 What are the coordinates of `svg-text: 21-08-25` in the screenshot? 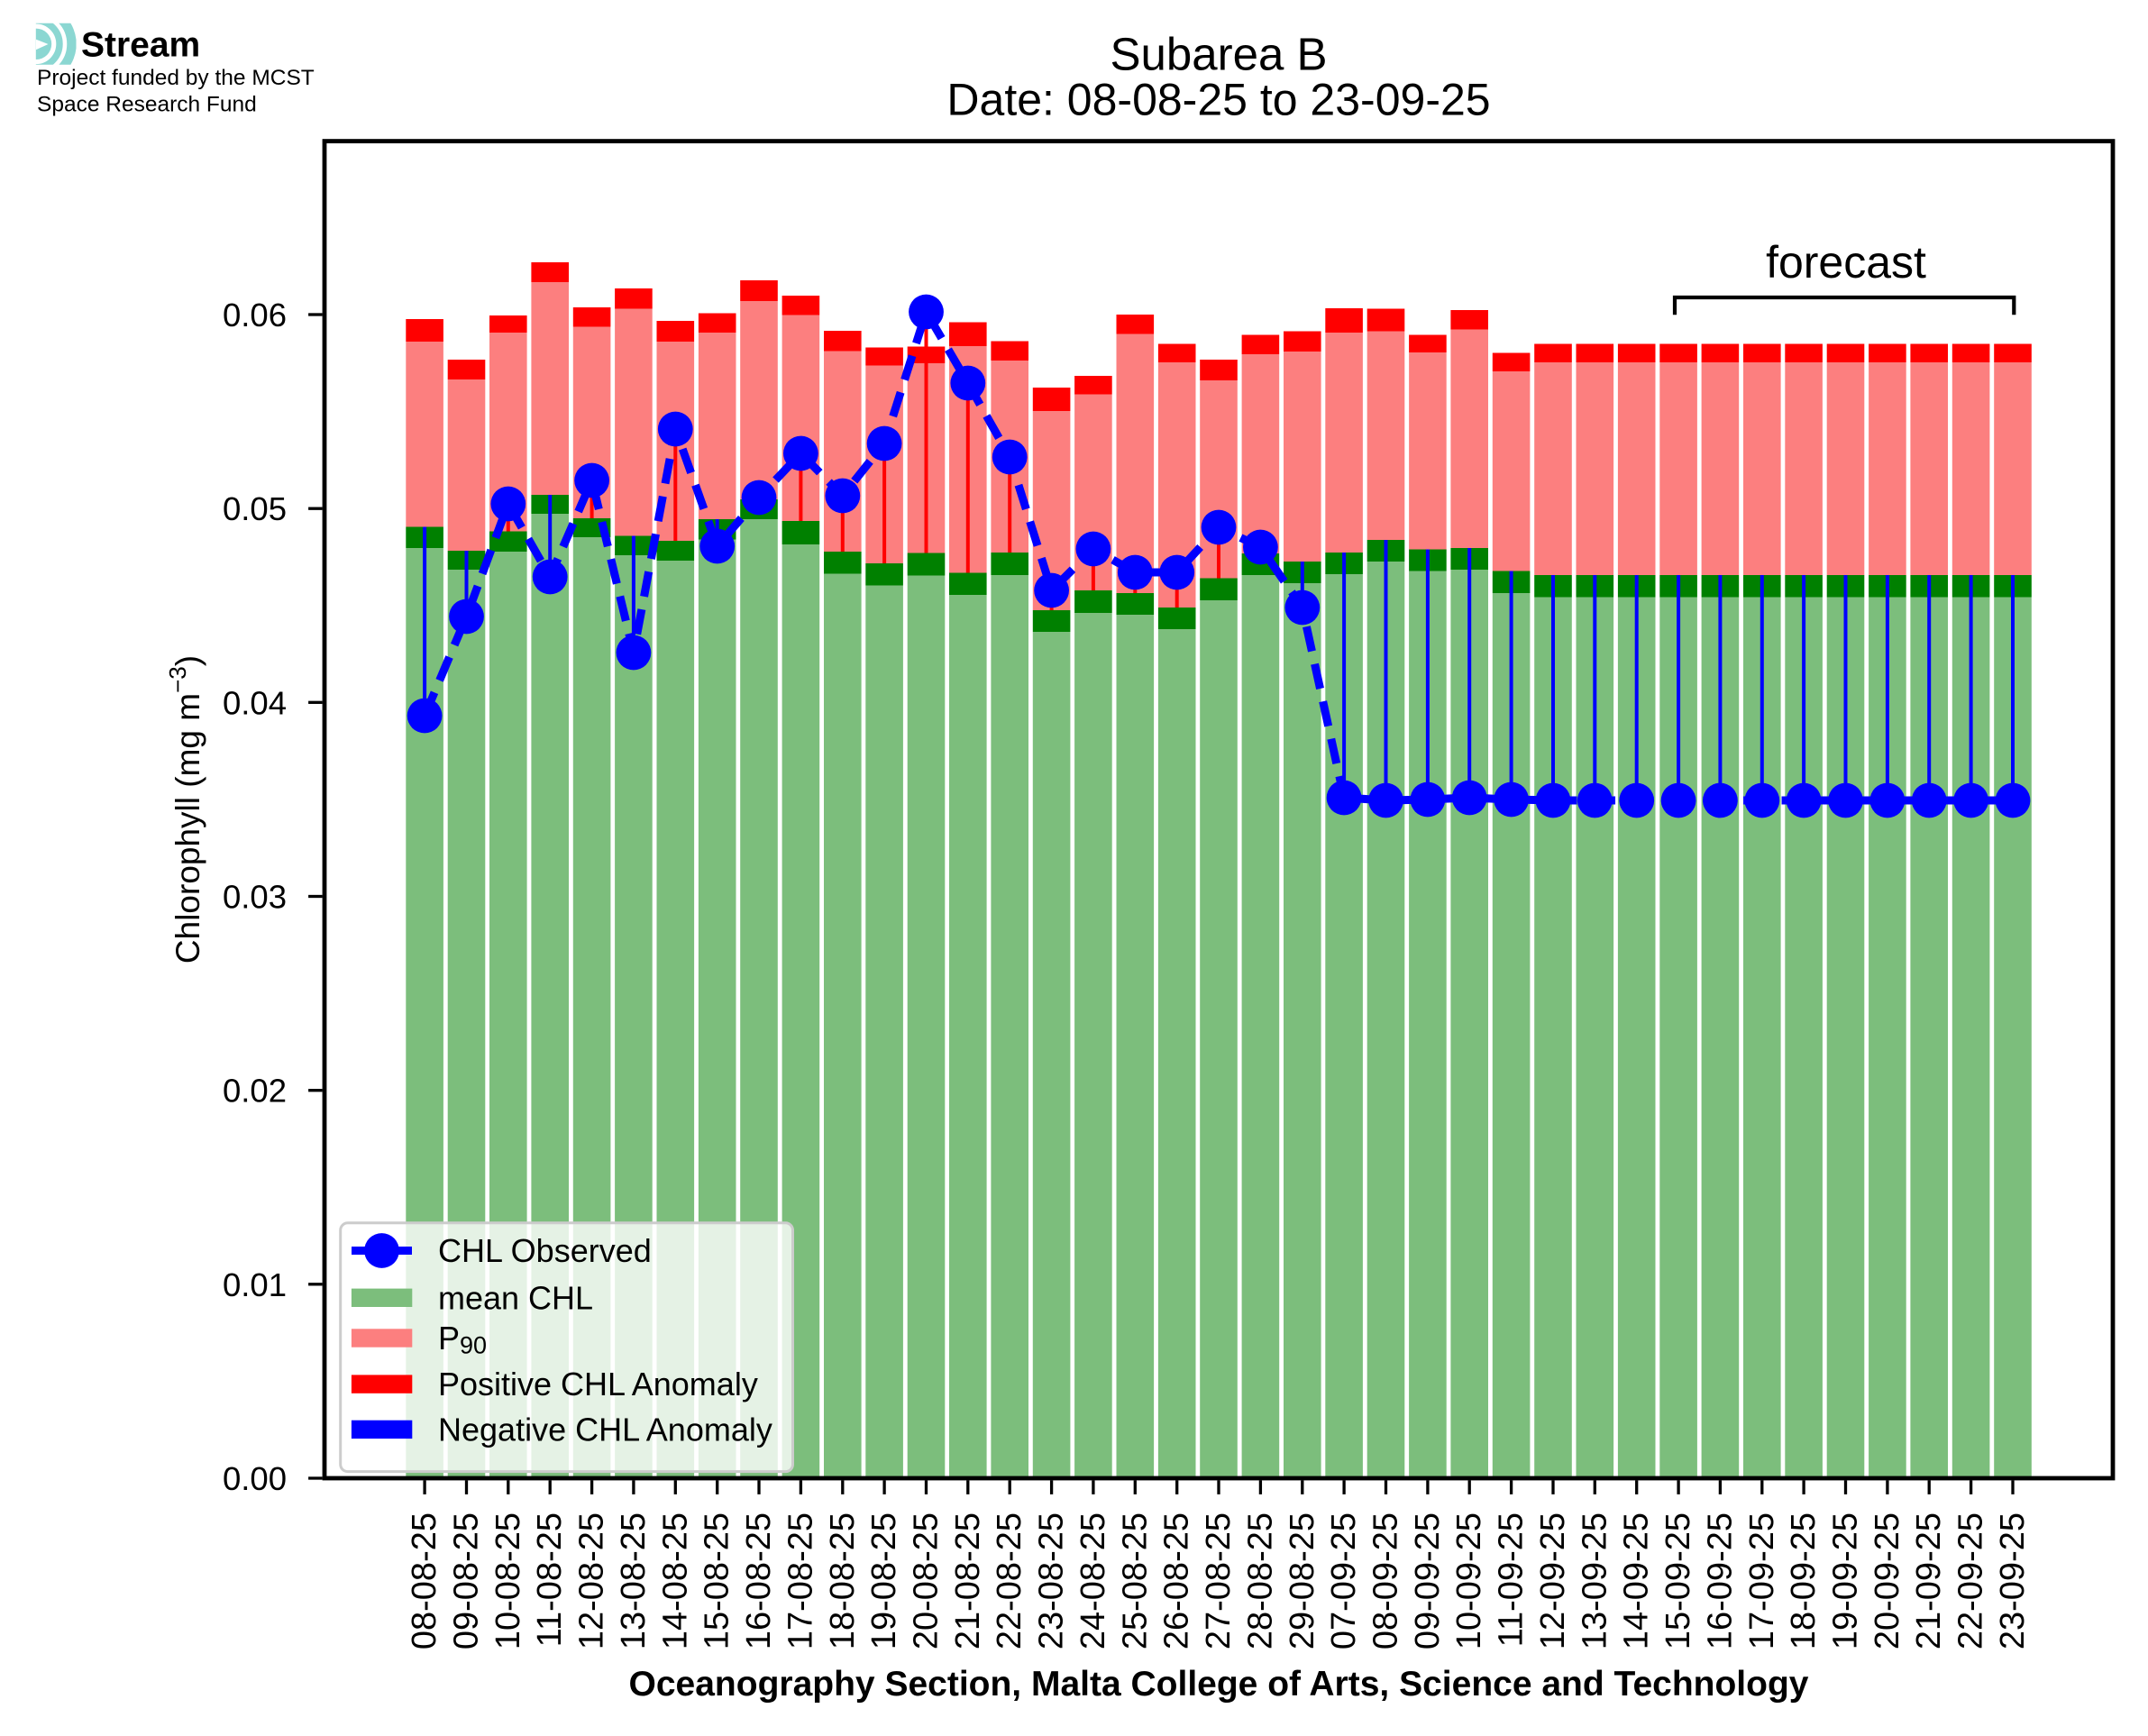 It's located at (968, 1580).